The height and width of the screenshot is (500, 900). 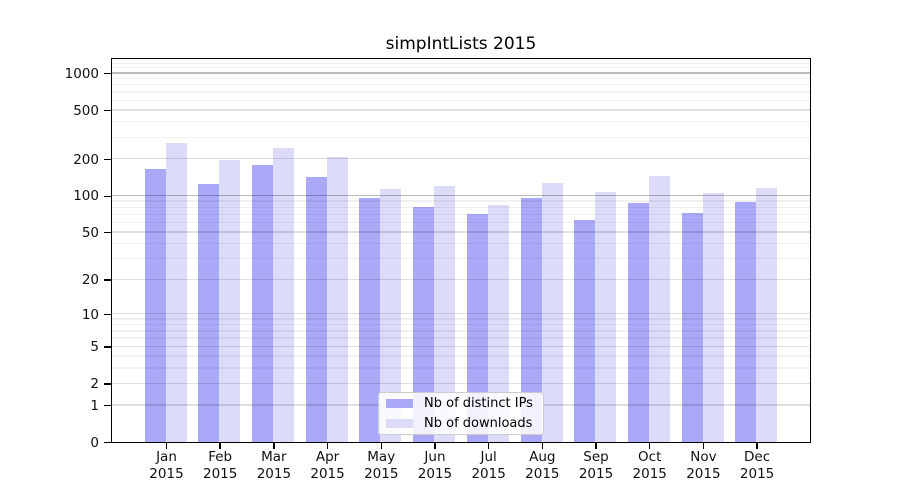 What do you see at coordinates (703, 457) in the screenshot?
I see `x-tick-month-nov: Nov` at bounding box center [703, 457].